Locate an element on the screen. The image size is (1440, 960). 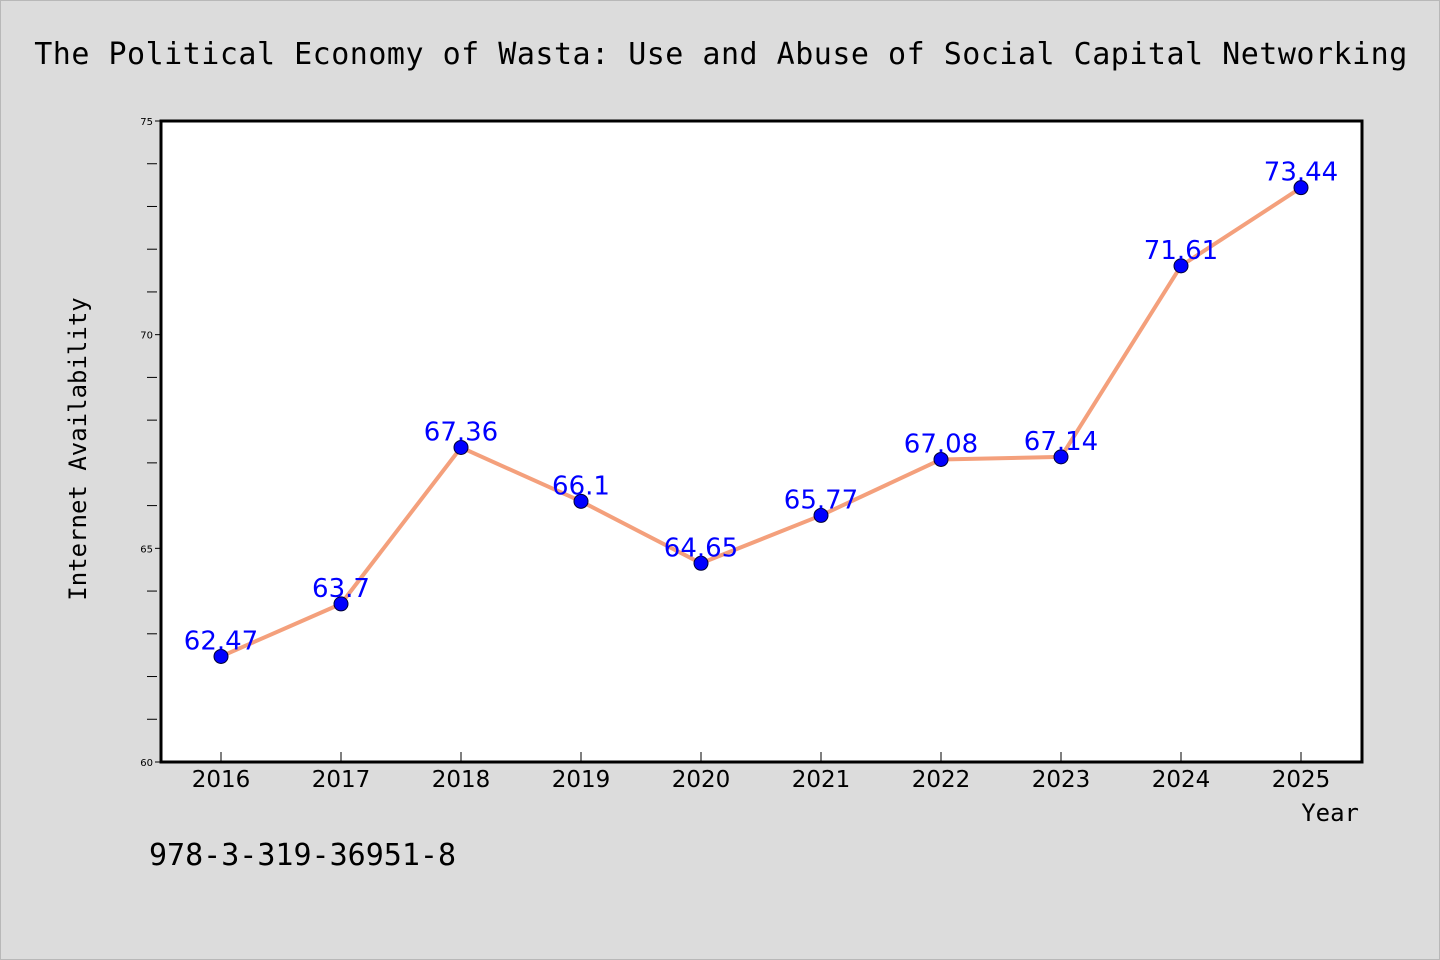
y-tick-label: 75 is located at coordinates (146, 122).